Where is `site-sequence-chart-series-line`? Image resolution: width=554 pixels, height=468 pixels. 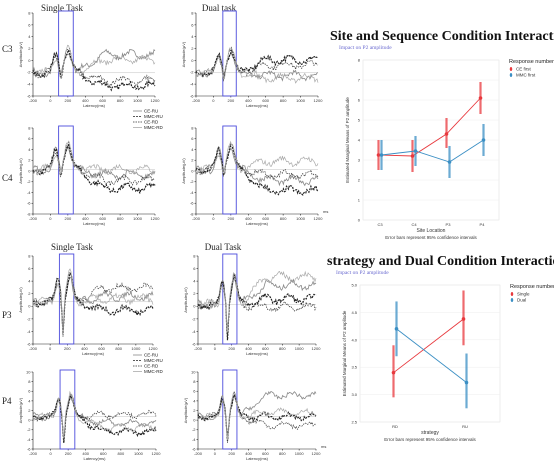
site-sequence-chart-series-line is located at coordinates (432, 151).